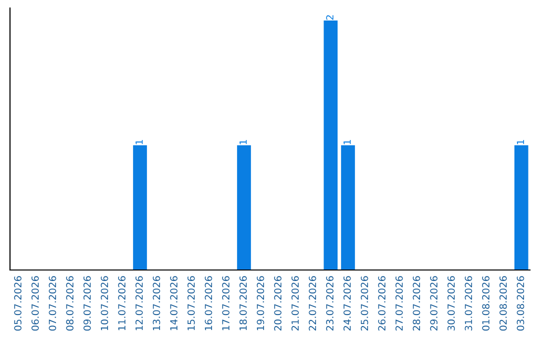  I want to click on x-tick-label: 25.07.2026, so click(364, 303).